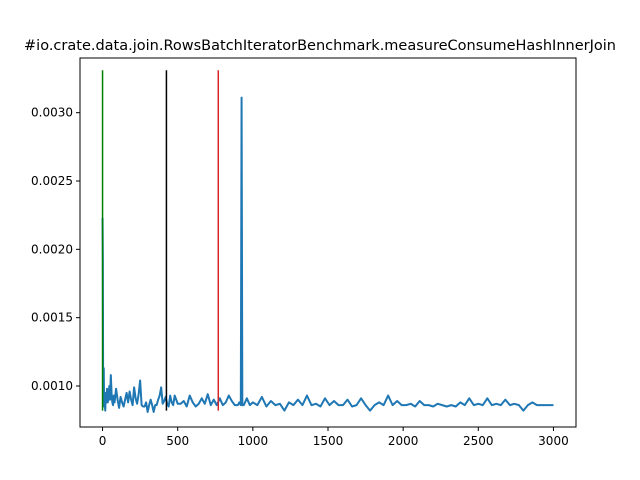  Describe the element at coordinates (52, 113) in the screenshot. I see `y-tick-label: 0.0030` at that location.